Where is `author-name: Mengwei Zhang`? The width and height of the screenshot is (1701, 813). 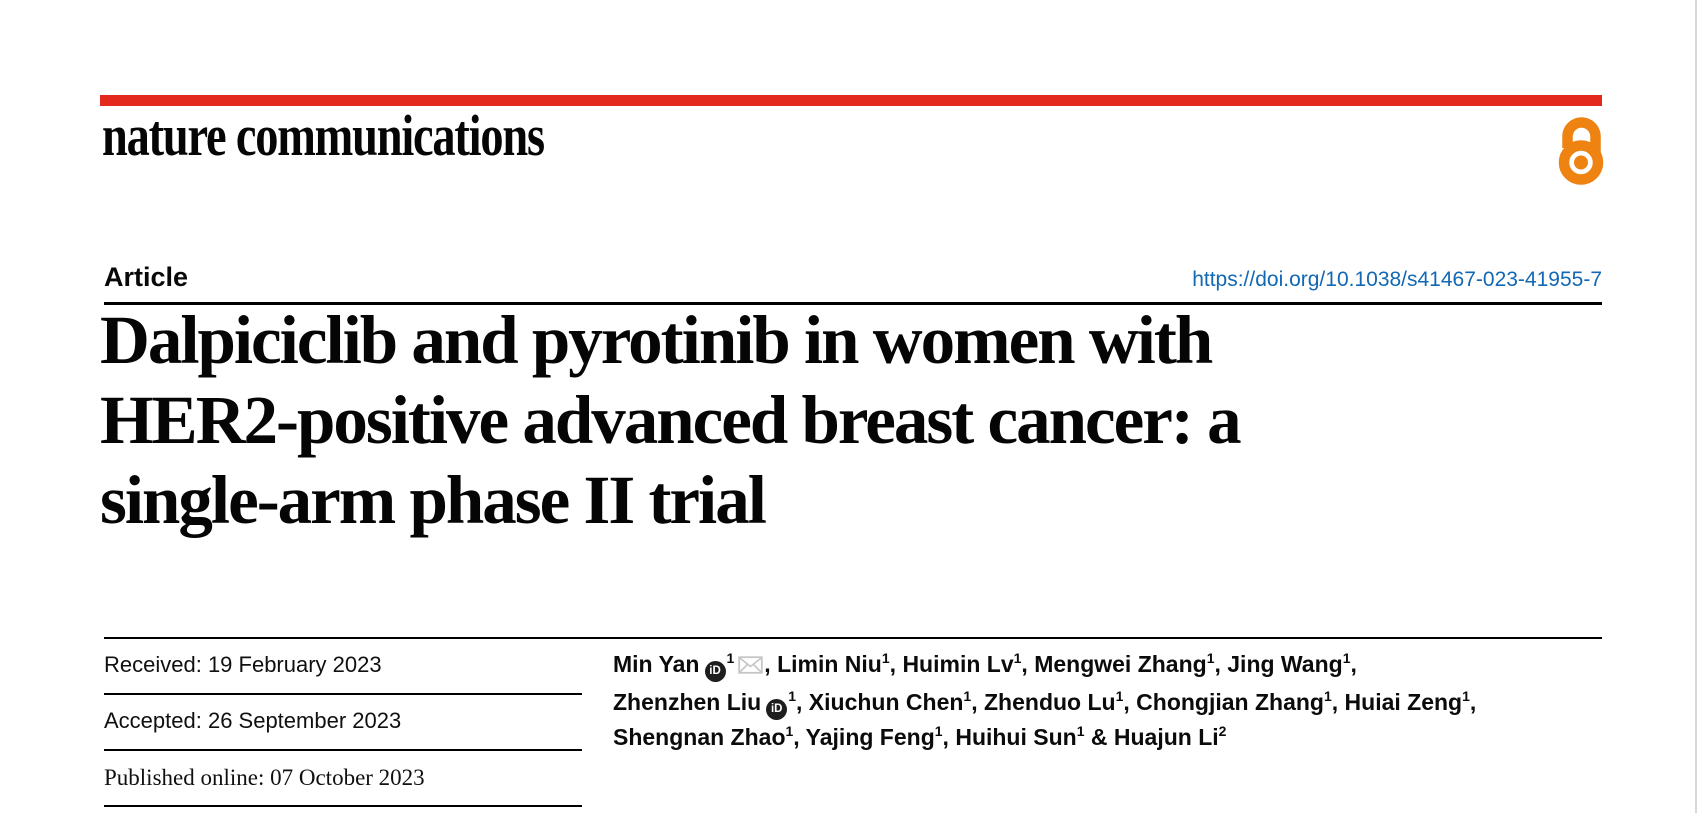
author-name: Mengwei Zhang is located at coordinates (1120, 664).